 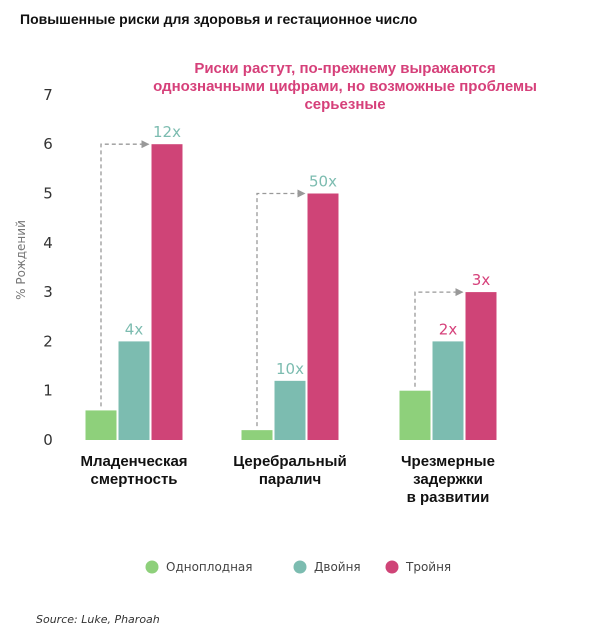 What do you see at coordinates (48, 95) in the screenshot?
I see `y-tick-label: 7` at bounding box center [48, 95].